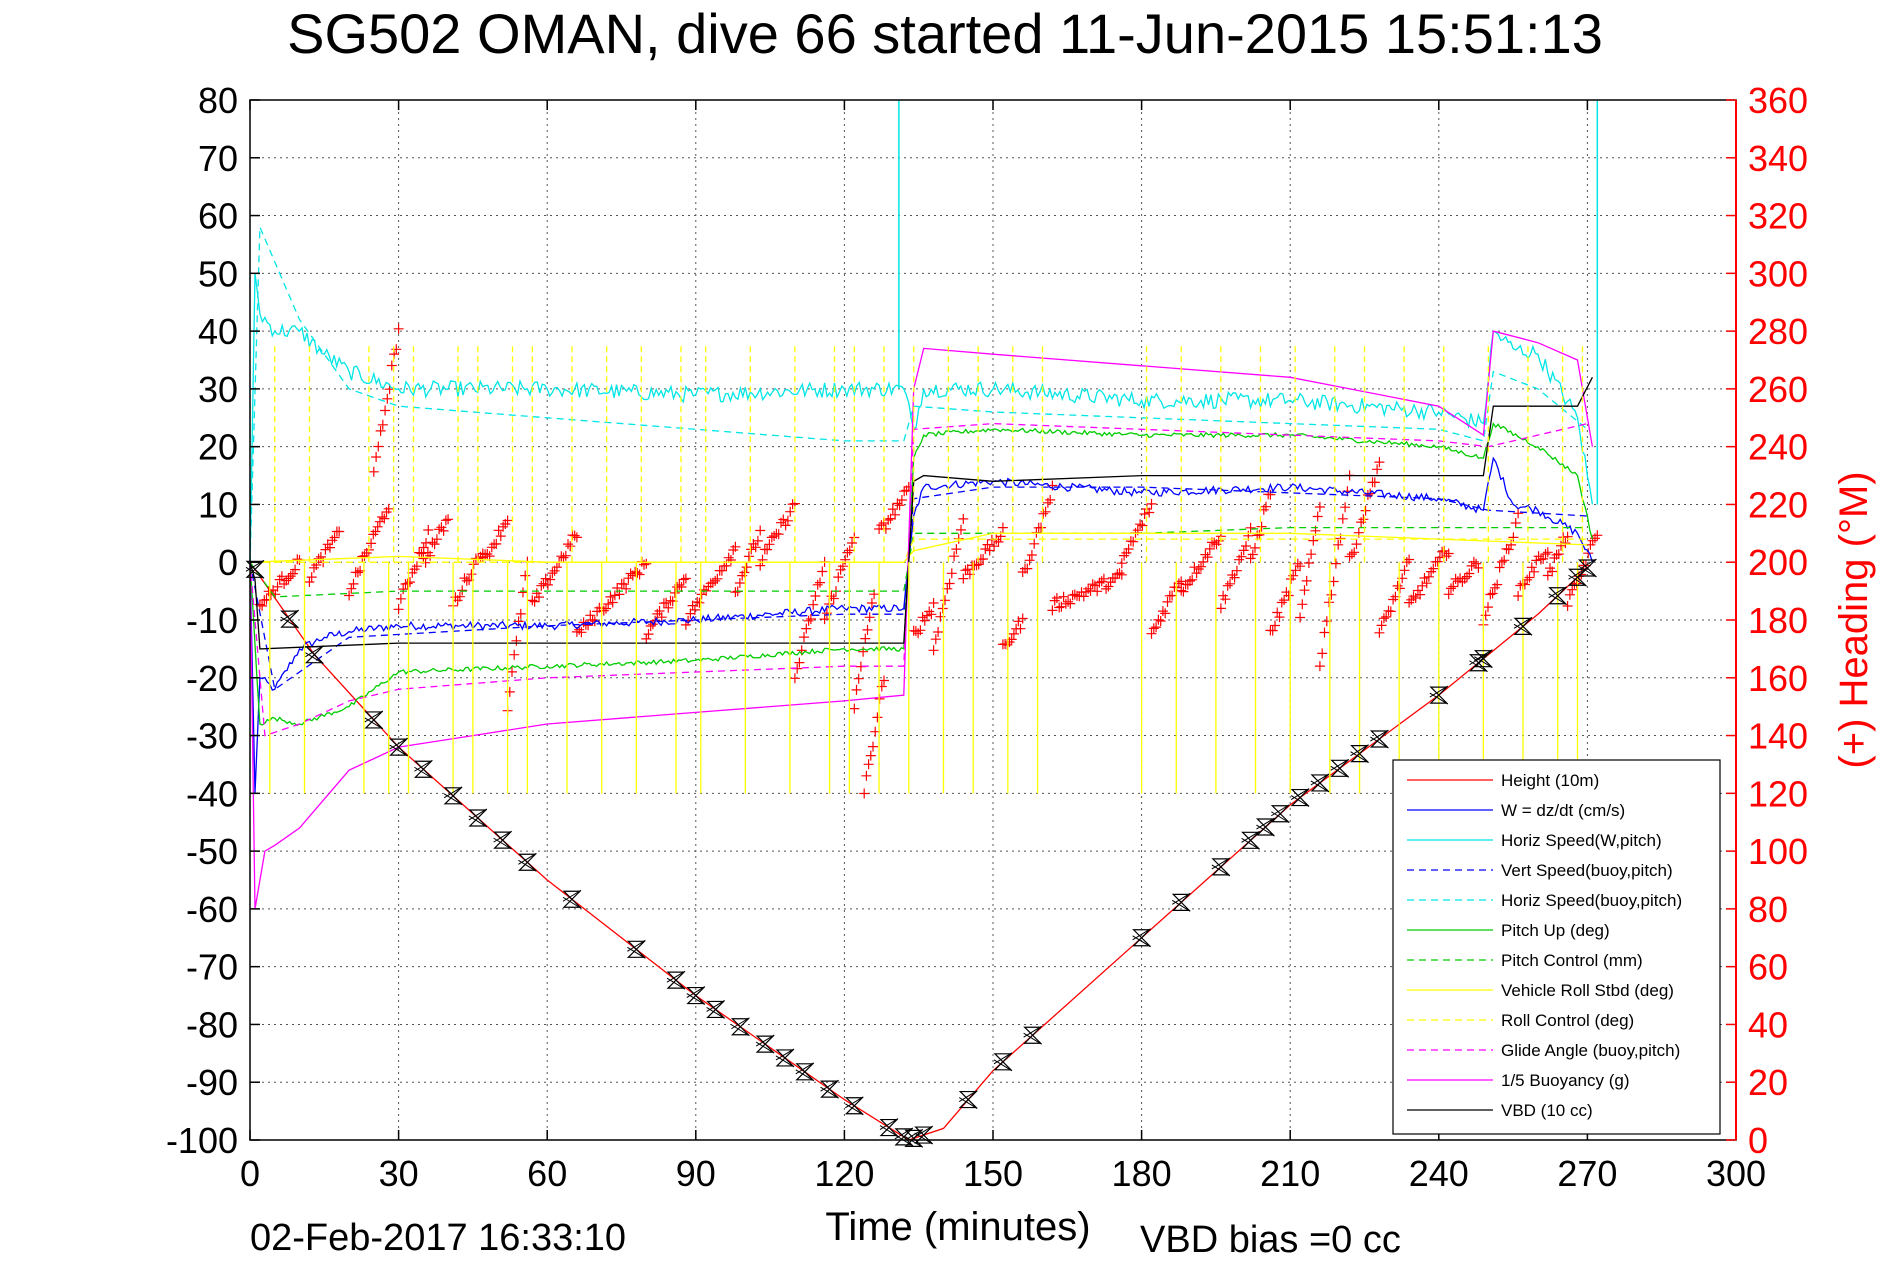  What do you see at coordinates (1572, 960) in the screenshot?
I see `legend-entry: Pitch Control (mm)` at bounding box center [1572, 960].